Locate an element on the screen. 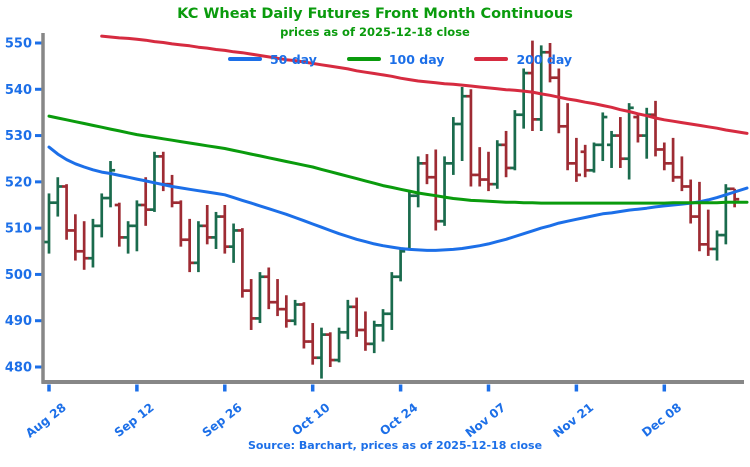 The height and width of the screenshot is (467, 750). legend: 50 day 100 day 200 day is located at coordinates (397, 59).